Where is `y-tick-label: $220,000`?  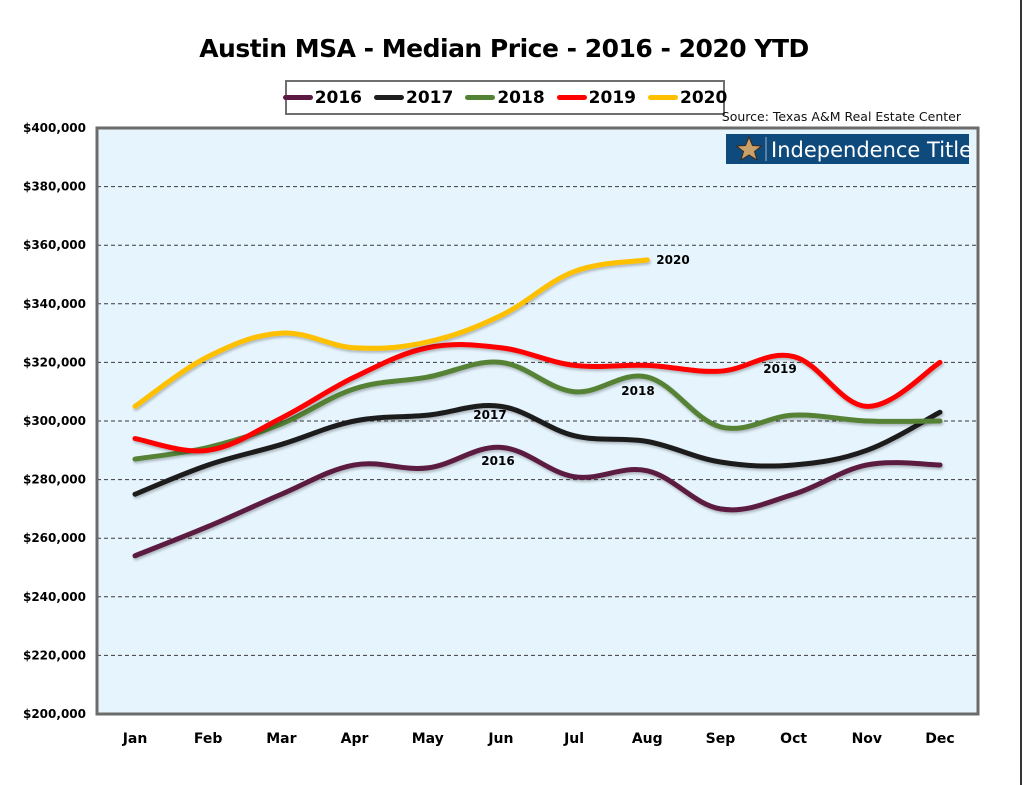 y-tick-label: $220,000 is located at coordinates (54, 655).